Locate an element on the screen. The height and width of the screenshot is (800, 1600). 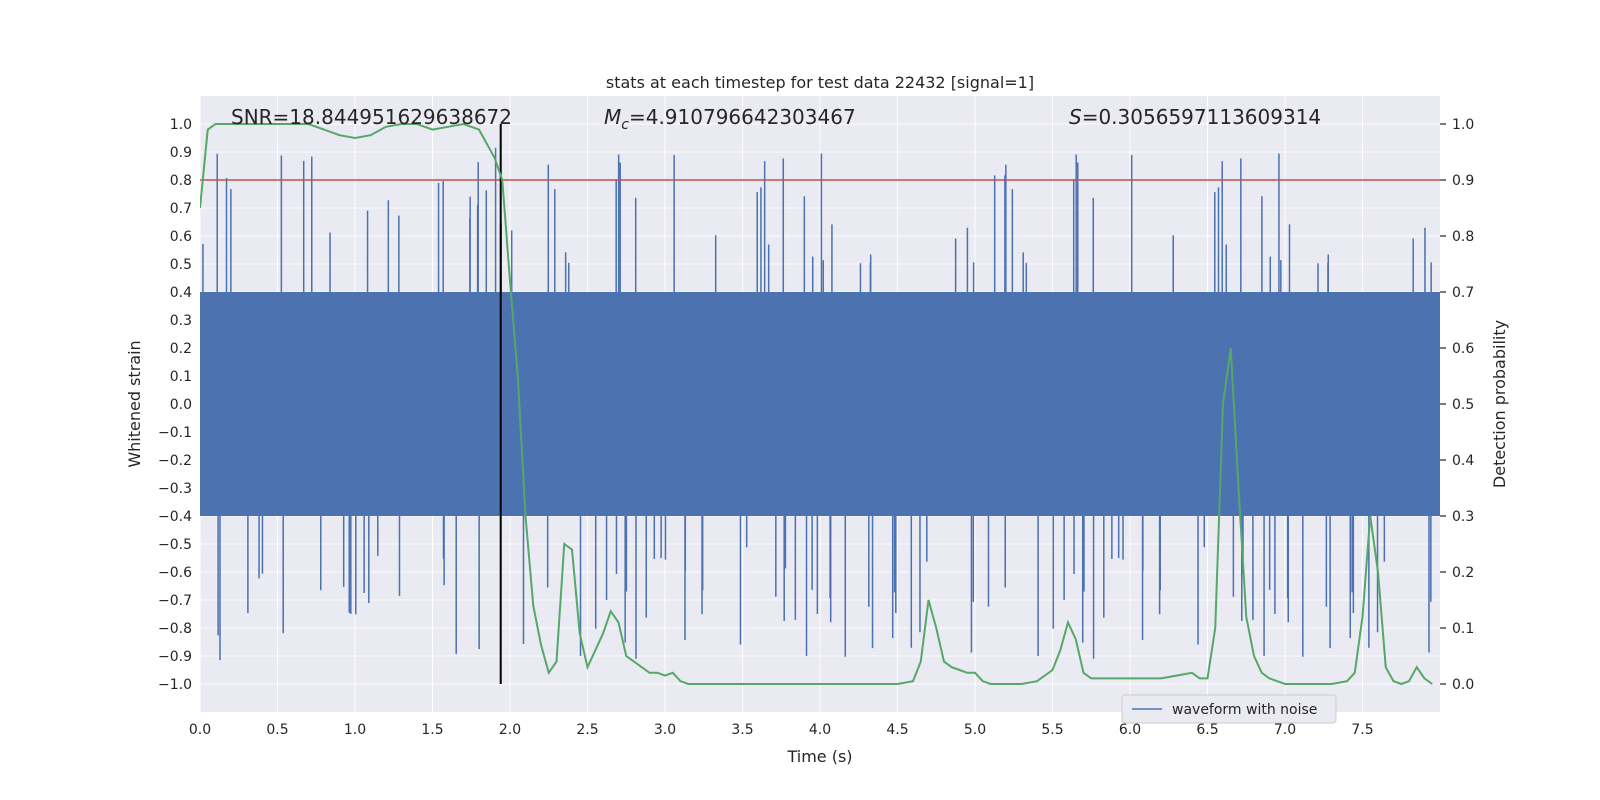
y-tick-label: 0.9 is located at coordinates (181, 153).